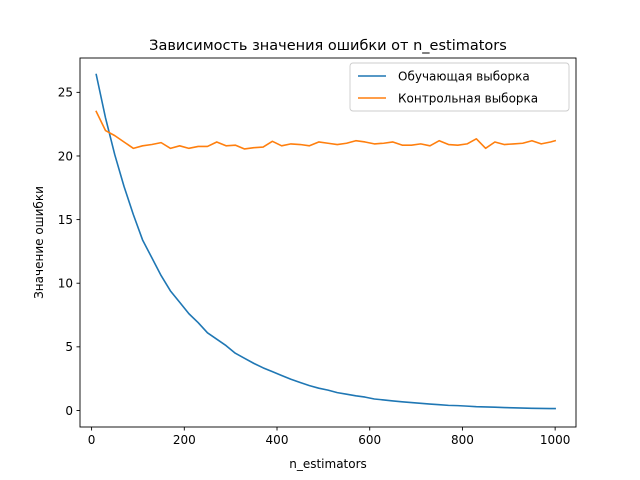 The height and width of the screenshot is (480, 640). What do you see at coordinates (369, 440) in the screenshot?
I see `x-tick-label: 600` at bounding box center [369, 440].